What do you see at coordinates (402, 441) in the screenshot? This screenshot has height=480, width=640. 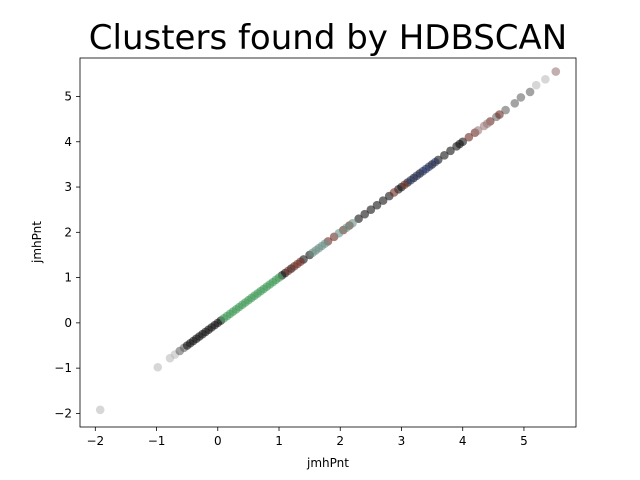 I see `x-tick-label: 3` at bounding box center [402, 441].